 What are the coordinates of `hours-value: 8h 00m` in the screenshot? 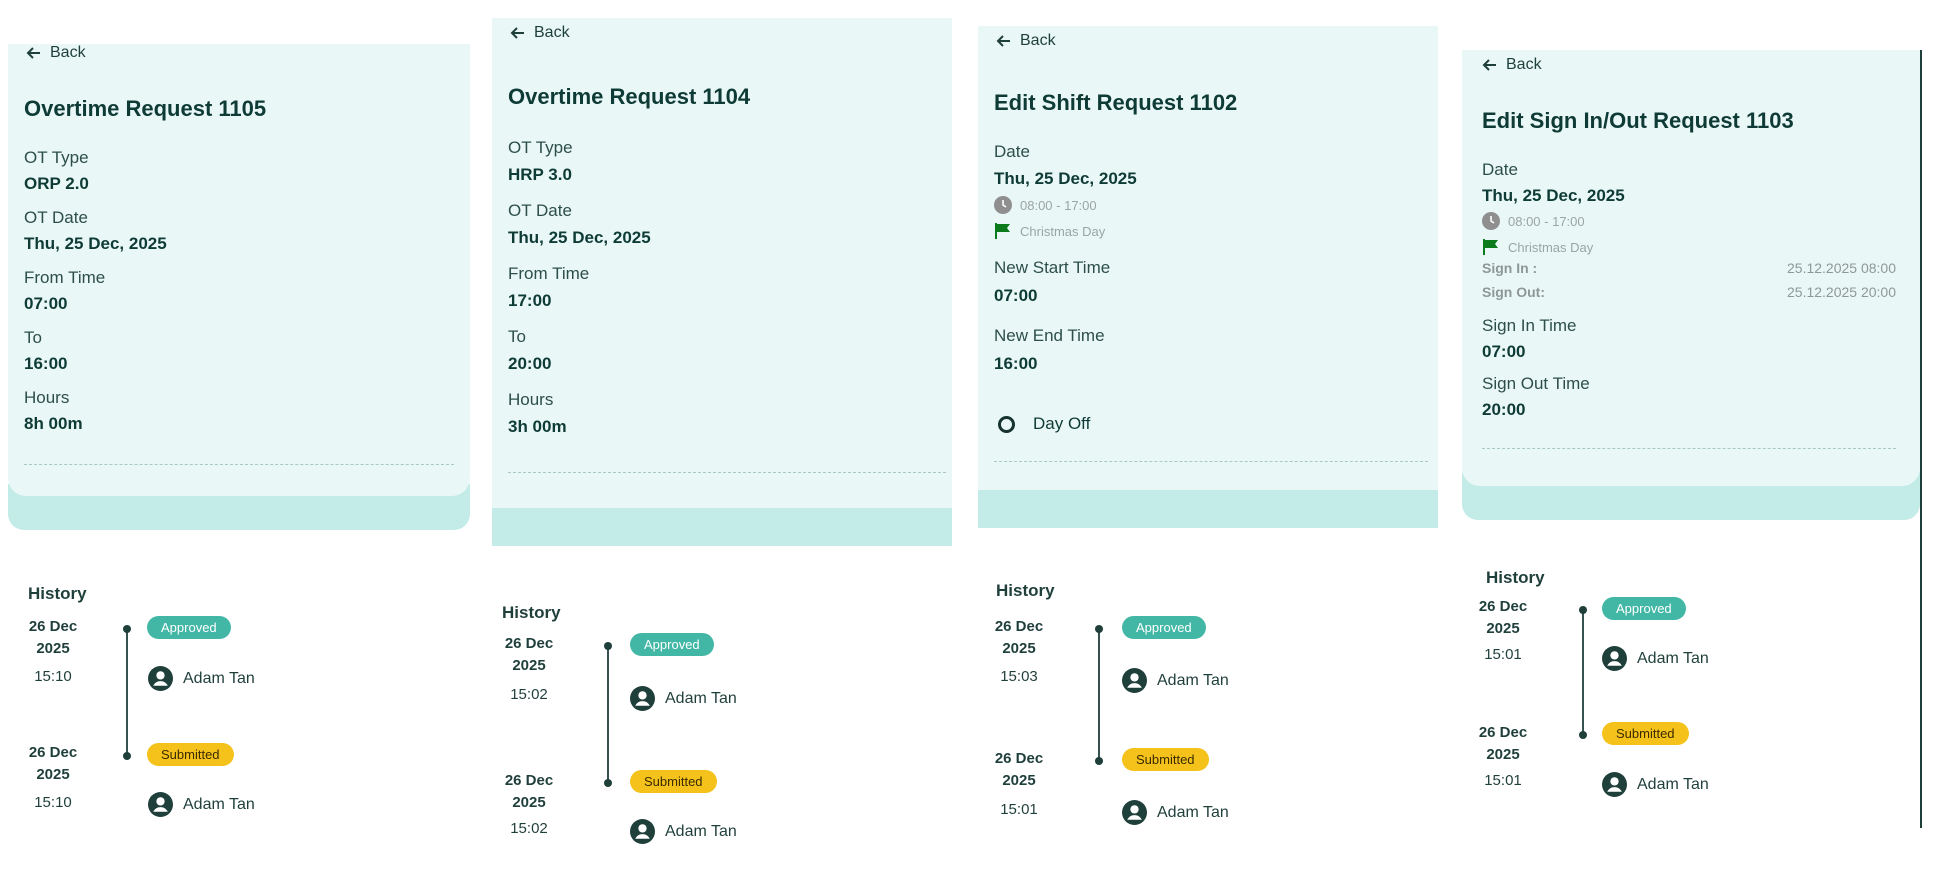 It's located at (53, 423).